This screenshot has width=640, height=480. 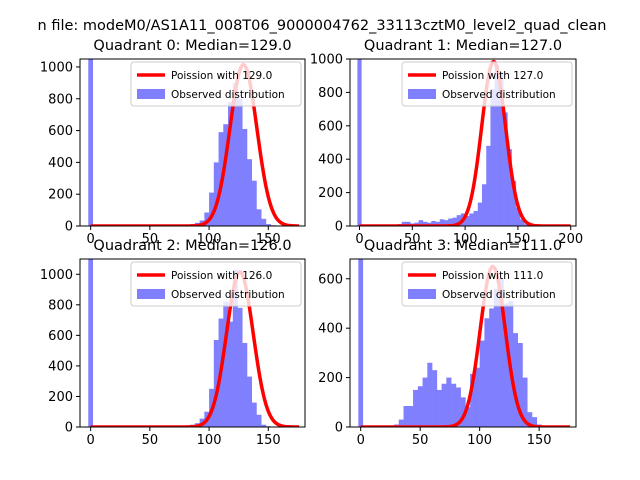 I want to click on y-tick-label: 1000, so click(x=56, y=67).